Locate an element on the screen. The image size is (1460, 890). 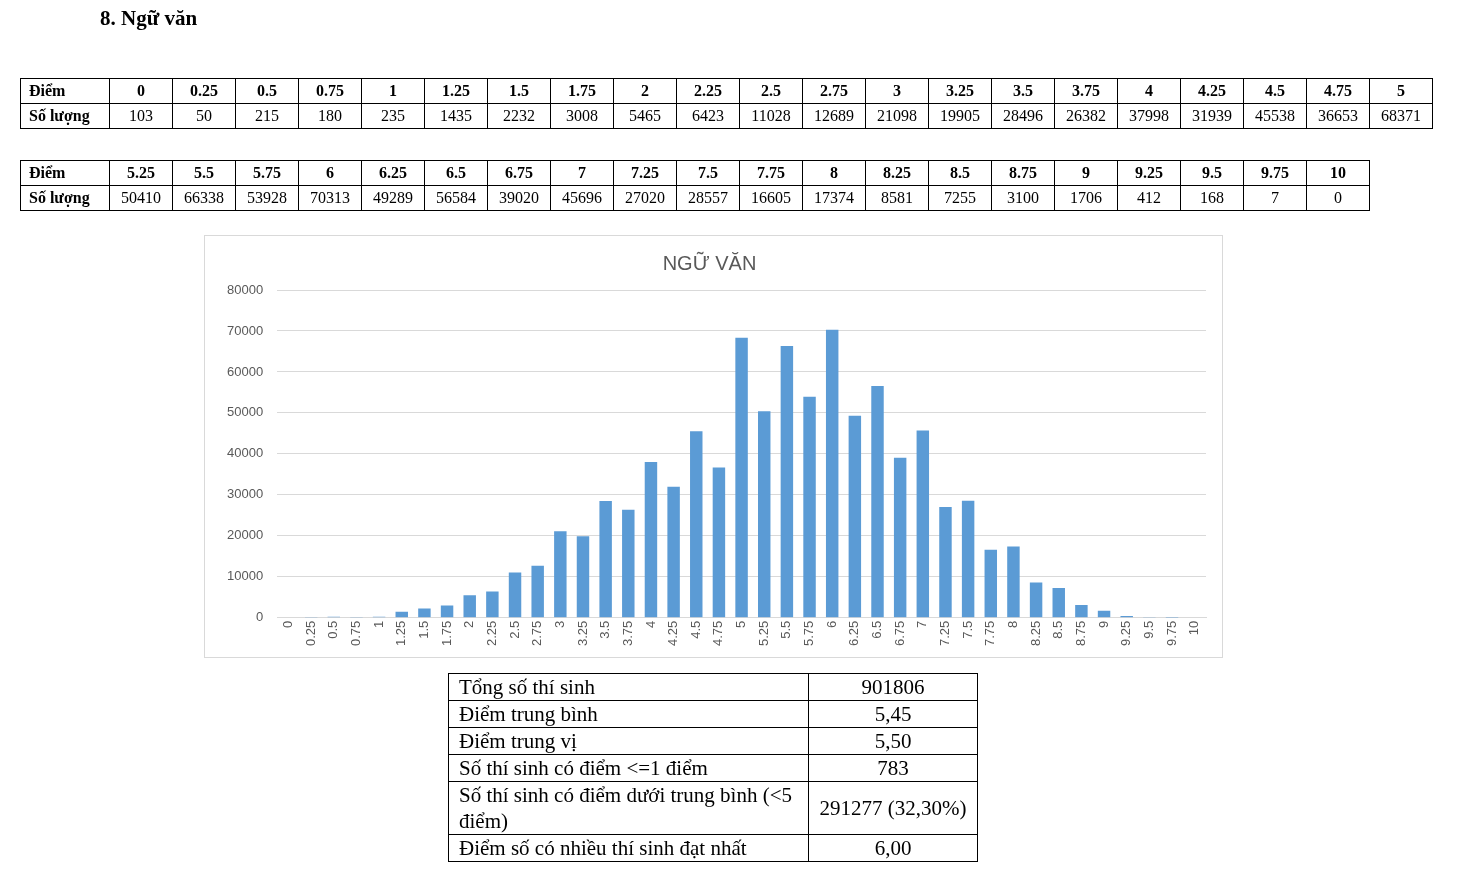
data-label: 180 is located at coordinates (330, 116).